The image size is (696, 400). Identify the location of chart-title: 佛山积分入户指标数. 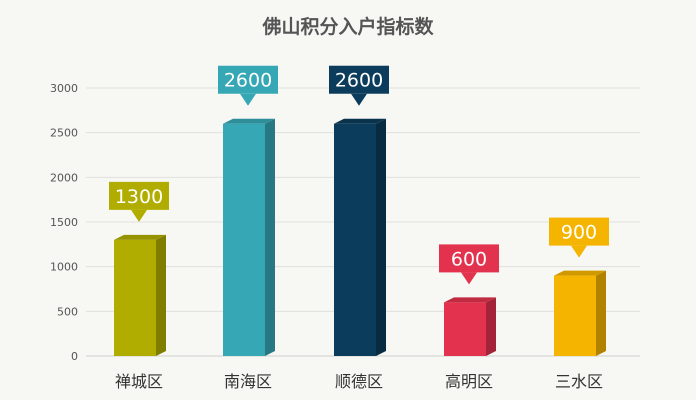
(348, 27).